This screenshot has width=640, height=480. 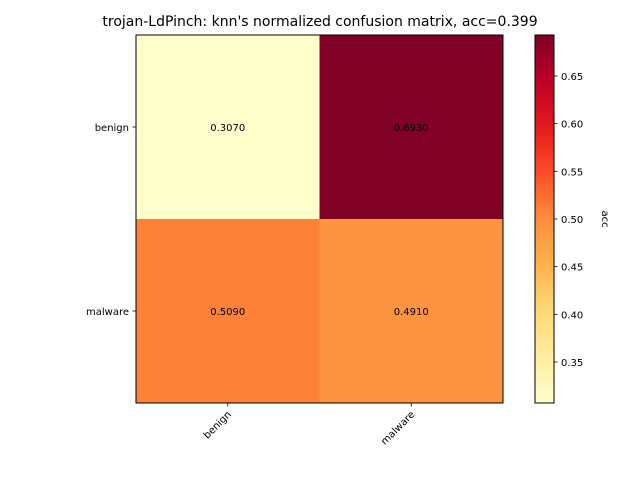 I want to click on x-axis: benign malware, so click(x=309, y=425).